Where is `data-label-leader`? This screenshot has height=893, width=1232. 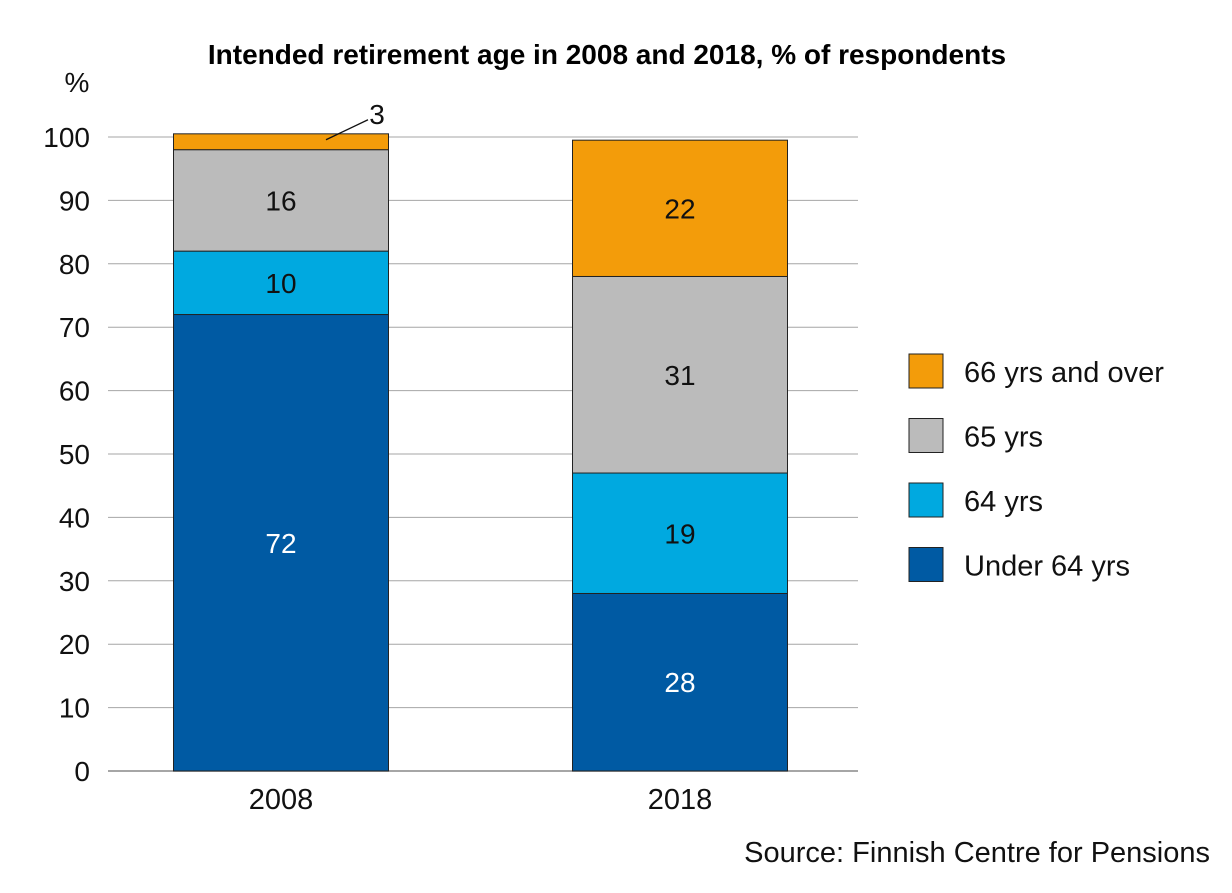
data-label-leader is located at coordinates (347, 130).